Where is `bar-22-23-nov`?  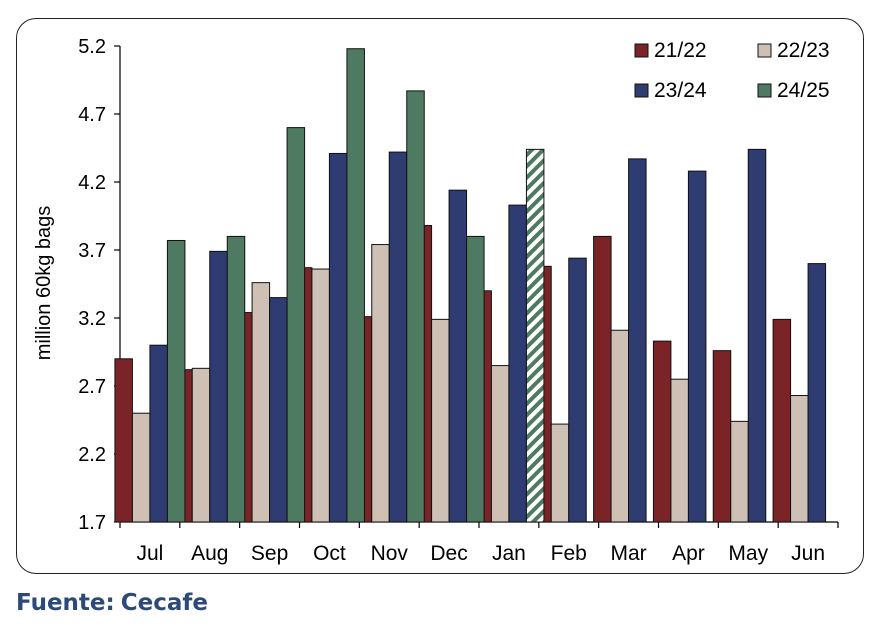
bar-22-23-nov is located at coordinates (380, 383).